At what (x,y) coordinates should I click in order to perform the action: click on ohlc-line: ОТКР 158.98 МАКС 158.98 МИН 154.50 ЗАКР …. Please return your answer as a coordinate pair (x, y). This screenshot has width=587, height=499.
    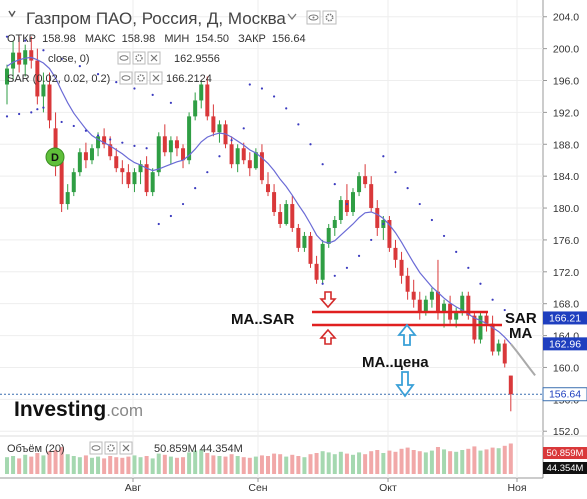
    Looking at the image, I should click on (156, 39).